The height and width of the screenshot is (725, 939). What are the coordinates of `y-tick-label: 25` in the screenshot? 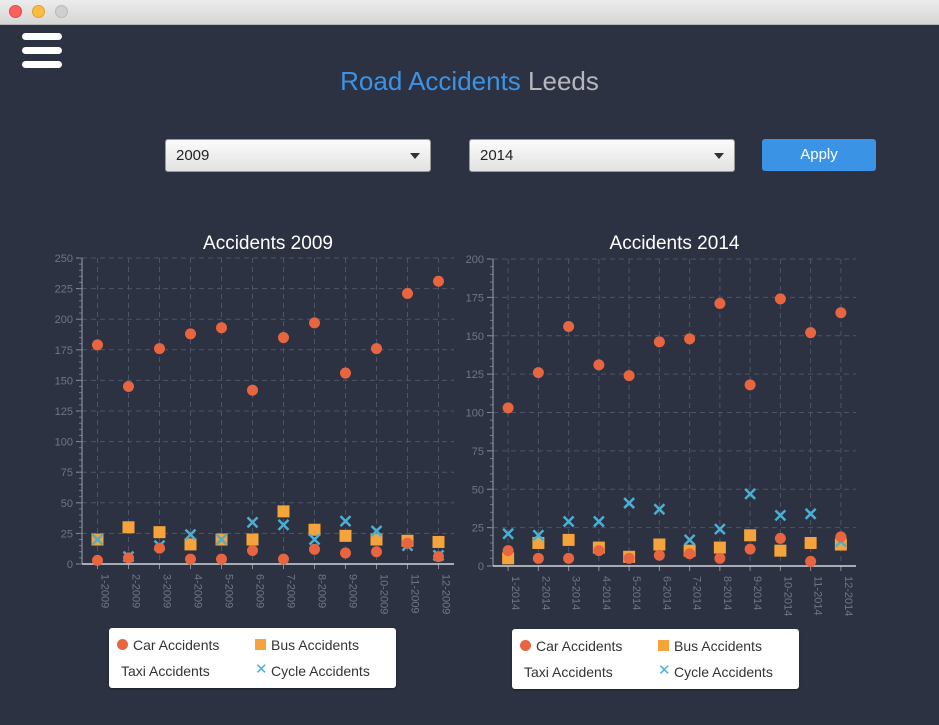 It's located at (67, 534).